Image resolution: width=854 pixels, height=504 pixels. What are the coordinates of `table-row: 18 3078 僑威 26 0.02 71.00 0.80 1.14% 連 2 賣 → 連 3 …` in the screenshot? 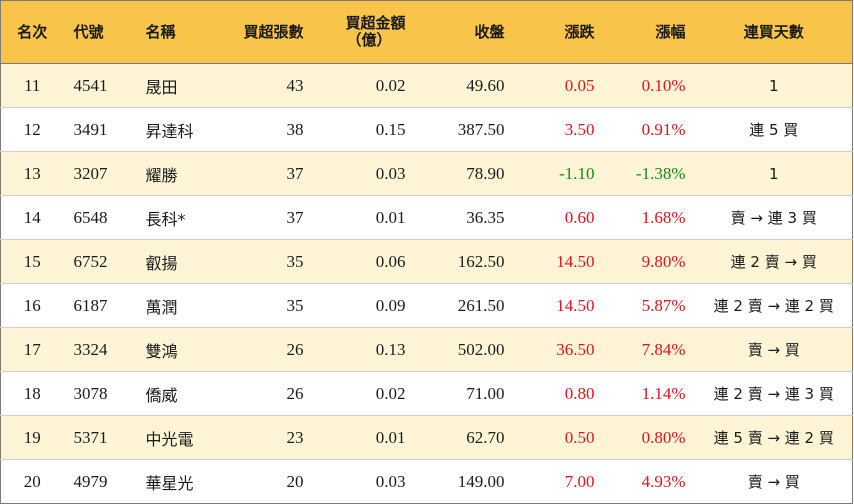 It's located at (426, 393).